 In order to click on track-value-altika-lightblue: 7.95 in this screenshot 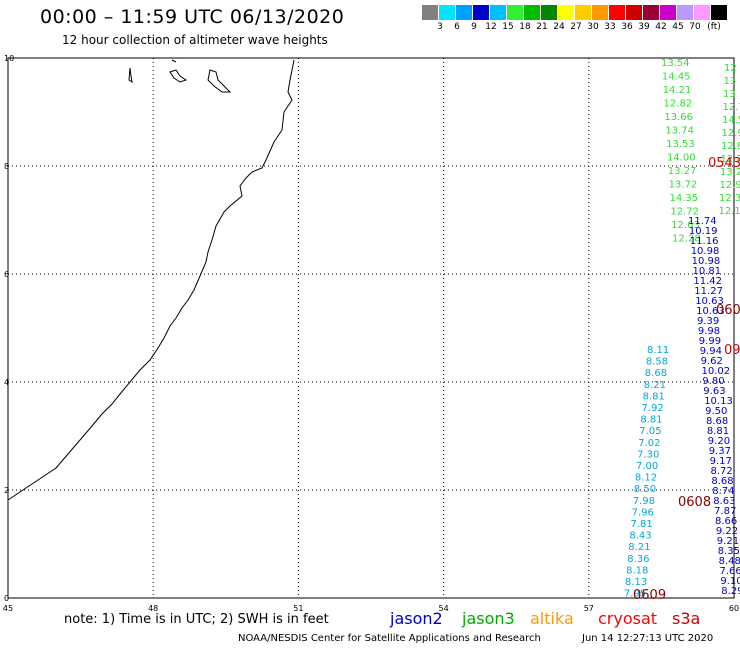, I will do `click(635, 594)`.